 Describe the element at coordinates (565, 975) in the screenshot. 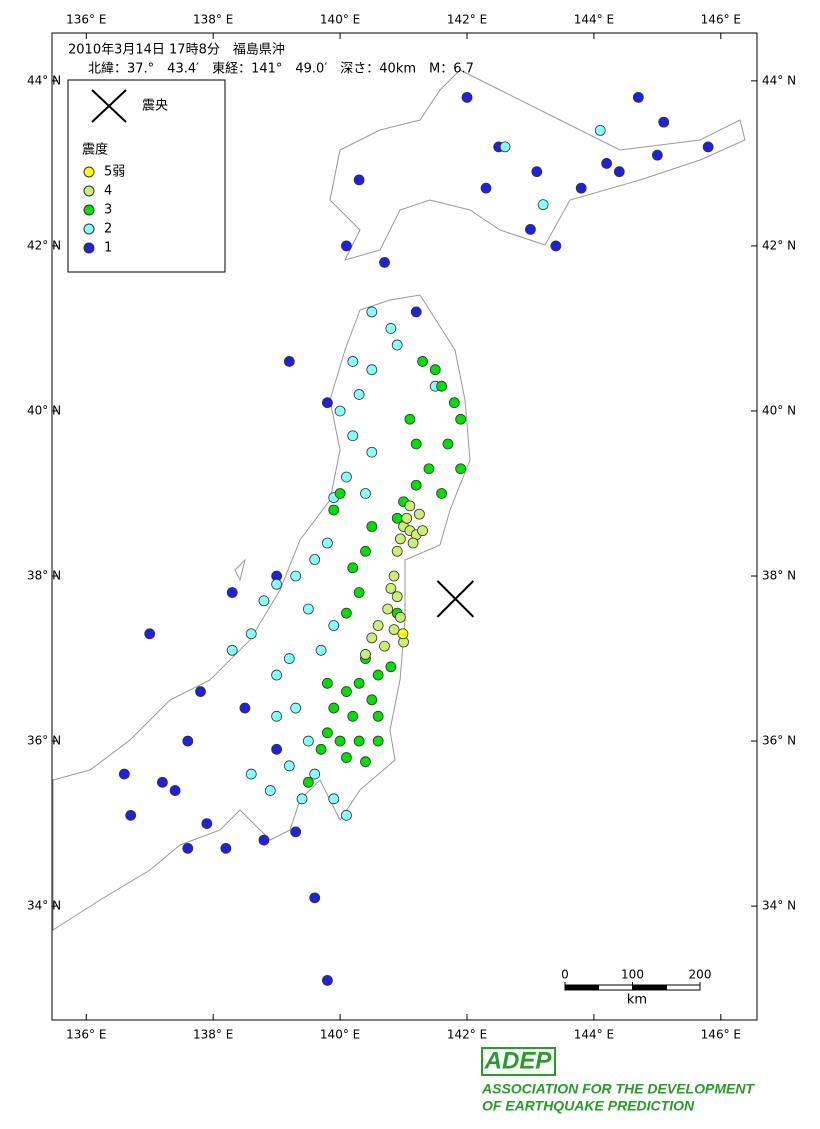

I see `scale-tick-label: 0` at that location.